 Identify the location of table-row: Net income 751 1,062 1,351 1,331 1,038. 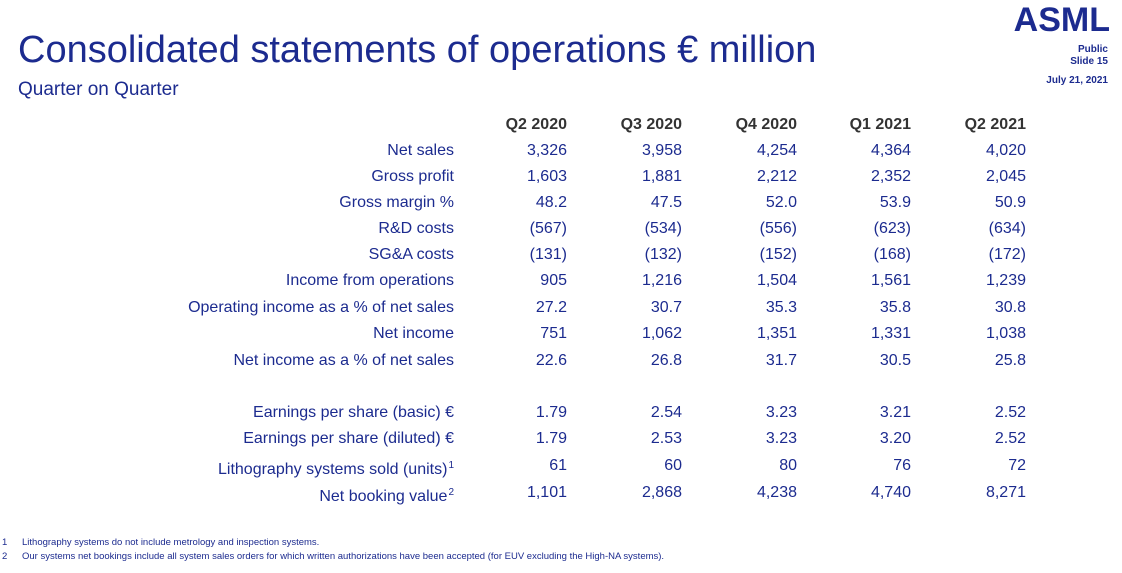
(561, 334).